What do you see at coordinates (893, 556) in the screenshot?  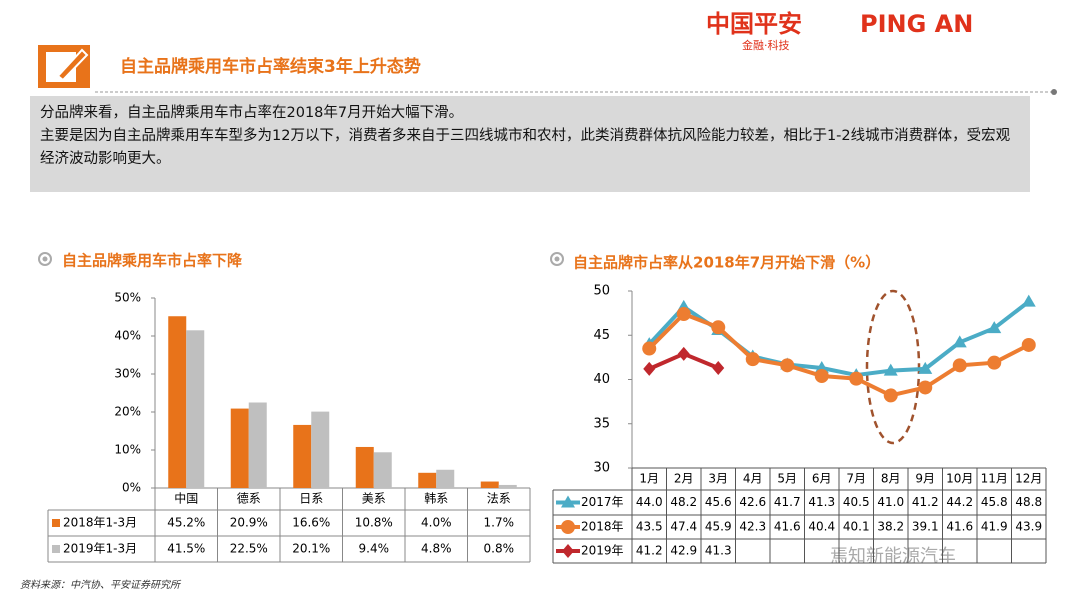 I see `watermark: 焉知新能源汽车` at bounding box center [893, 556].